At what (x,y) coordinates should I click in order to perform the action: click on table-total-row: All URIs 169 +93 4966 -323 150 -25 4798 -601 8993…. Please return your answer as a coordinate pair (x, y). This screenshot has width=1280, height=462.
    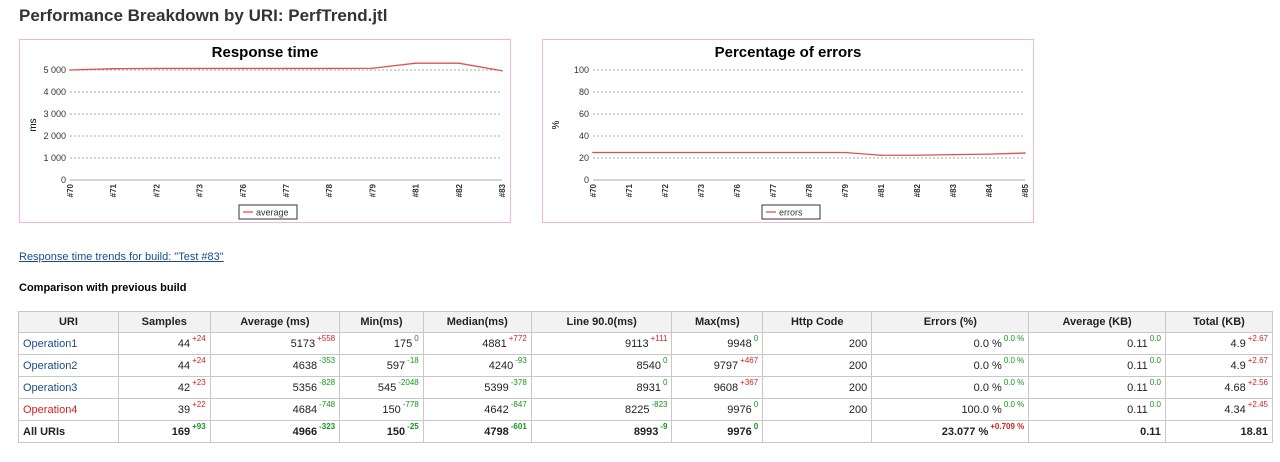
    Looking at the image, I should click on (646, 431).